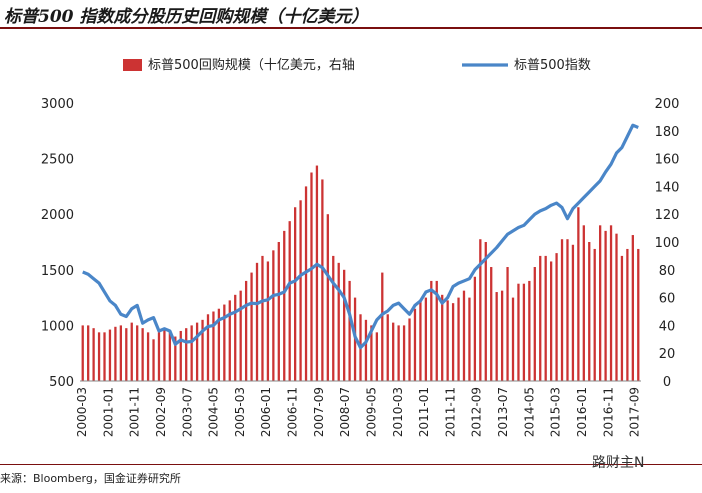  Describe the element at coordinates (667, 187) in the screenshot. I see `right-tick-label: 140` at that location.